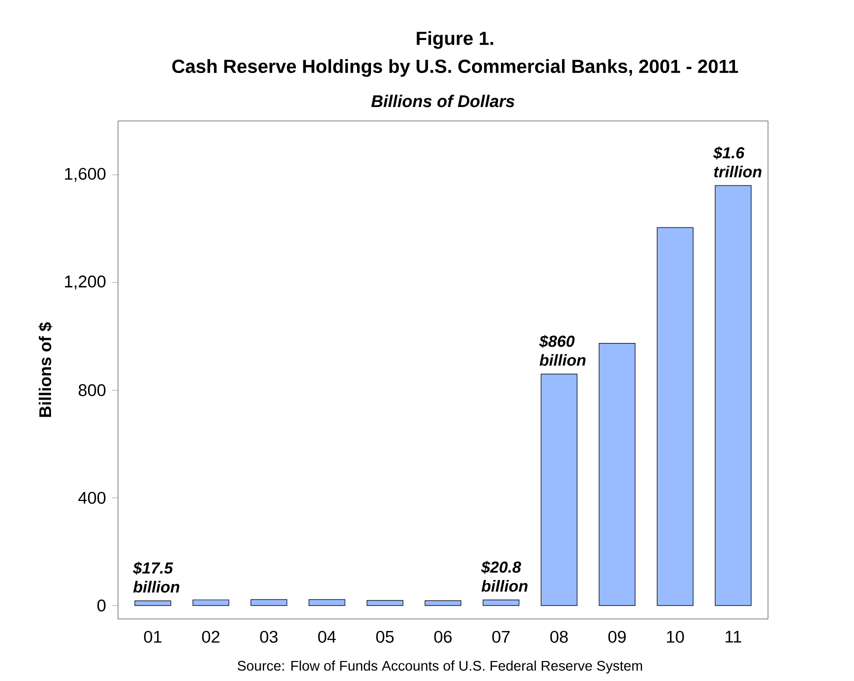  I want to click on annotation: $17.5 billion, so click(156, 577).